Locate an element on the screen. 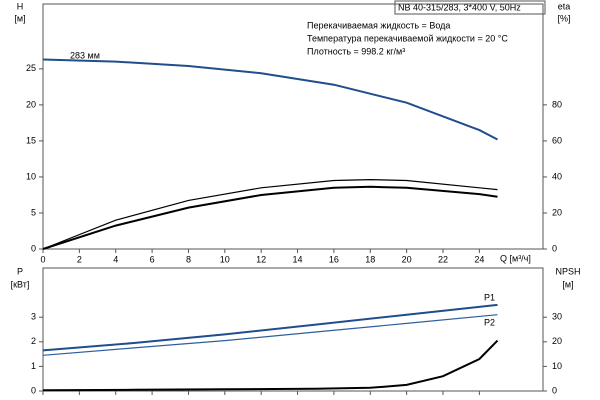  x-tick-label: 8 is located at coordinates (188, 259).